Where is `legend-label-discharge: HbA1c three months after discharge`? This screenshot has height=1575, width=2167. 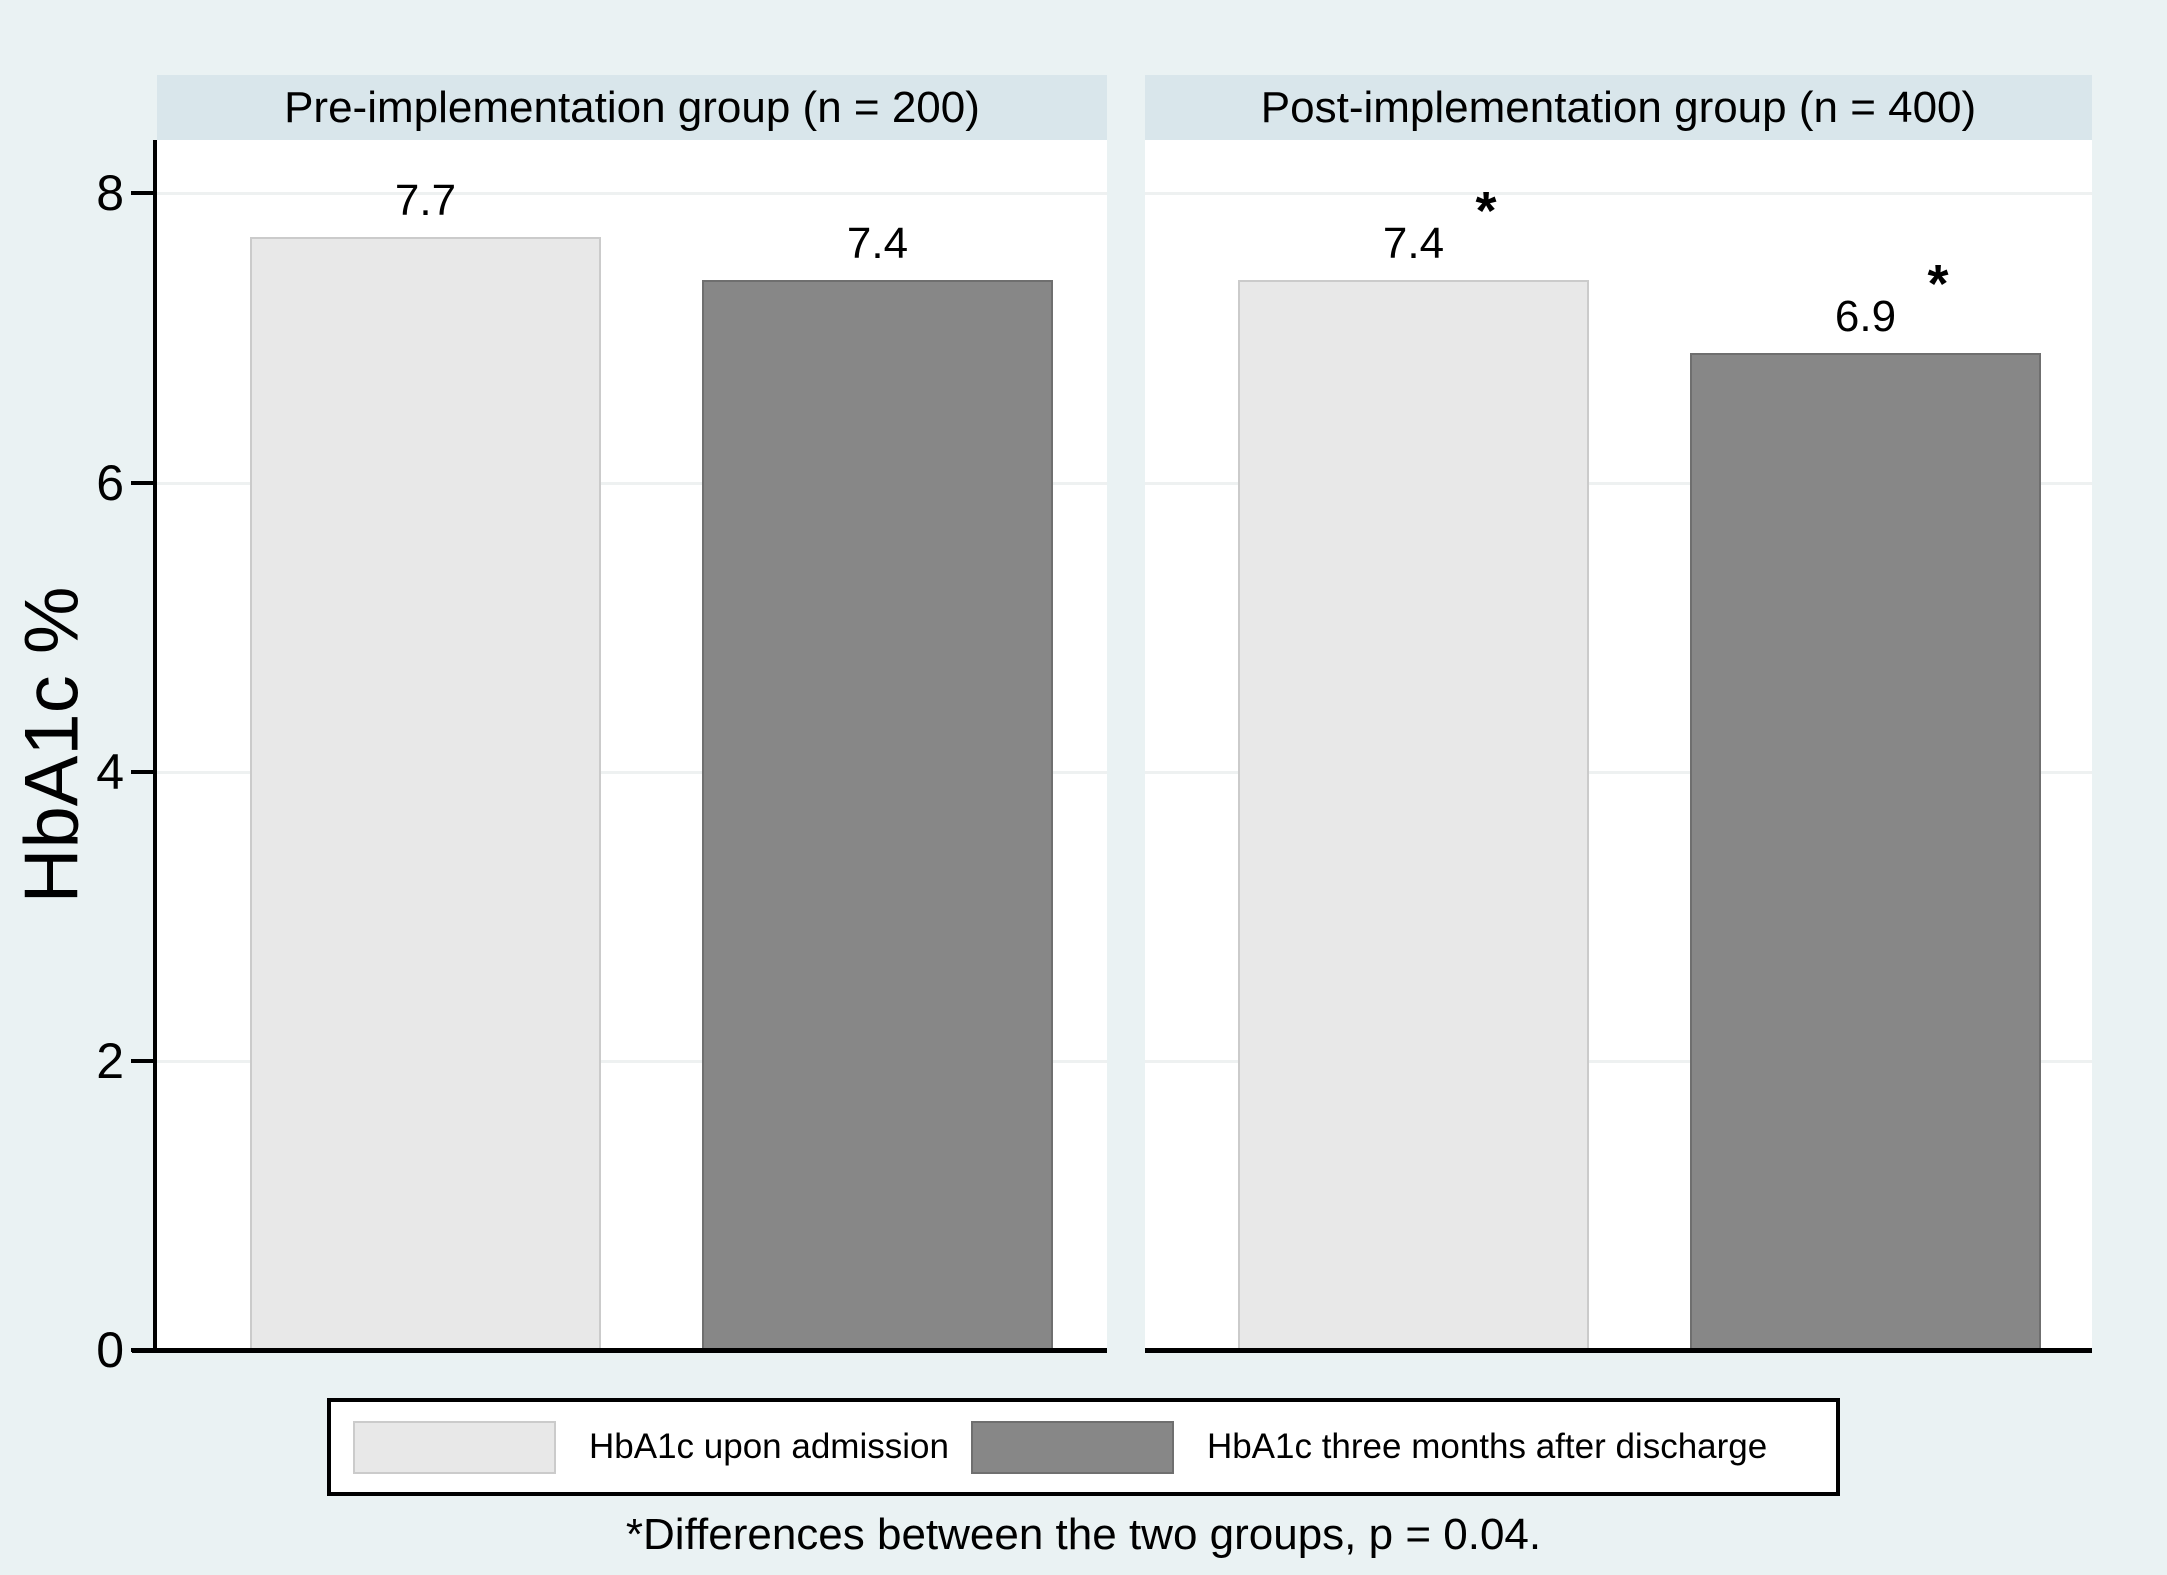 legend-label-discharge: HbA1c three months after discharge is located at coordinates (1487, 1446).